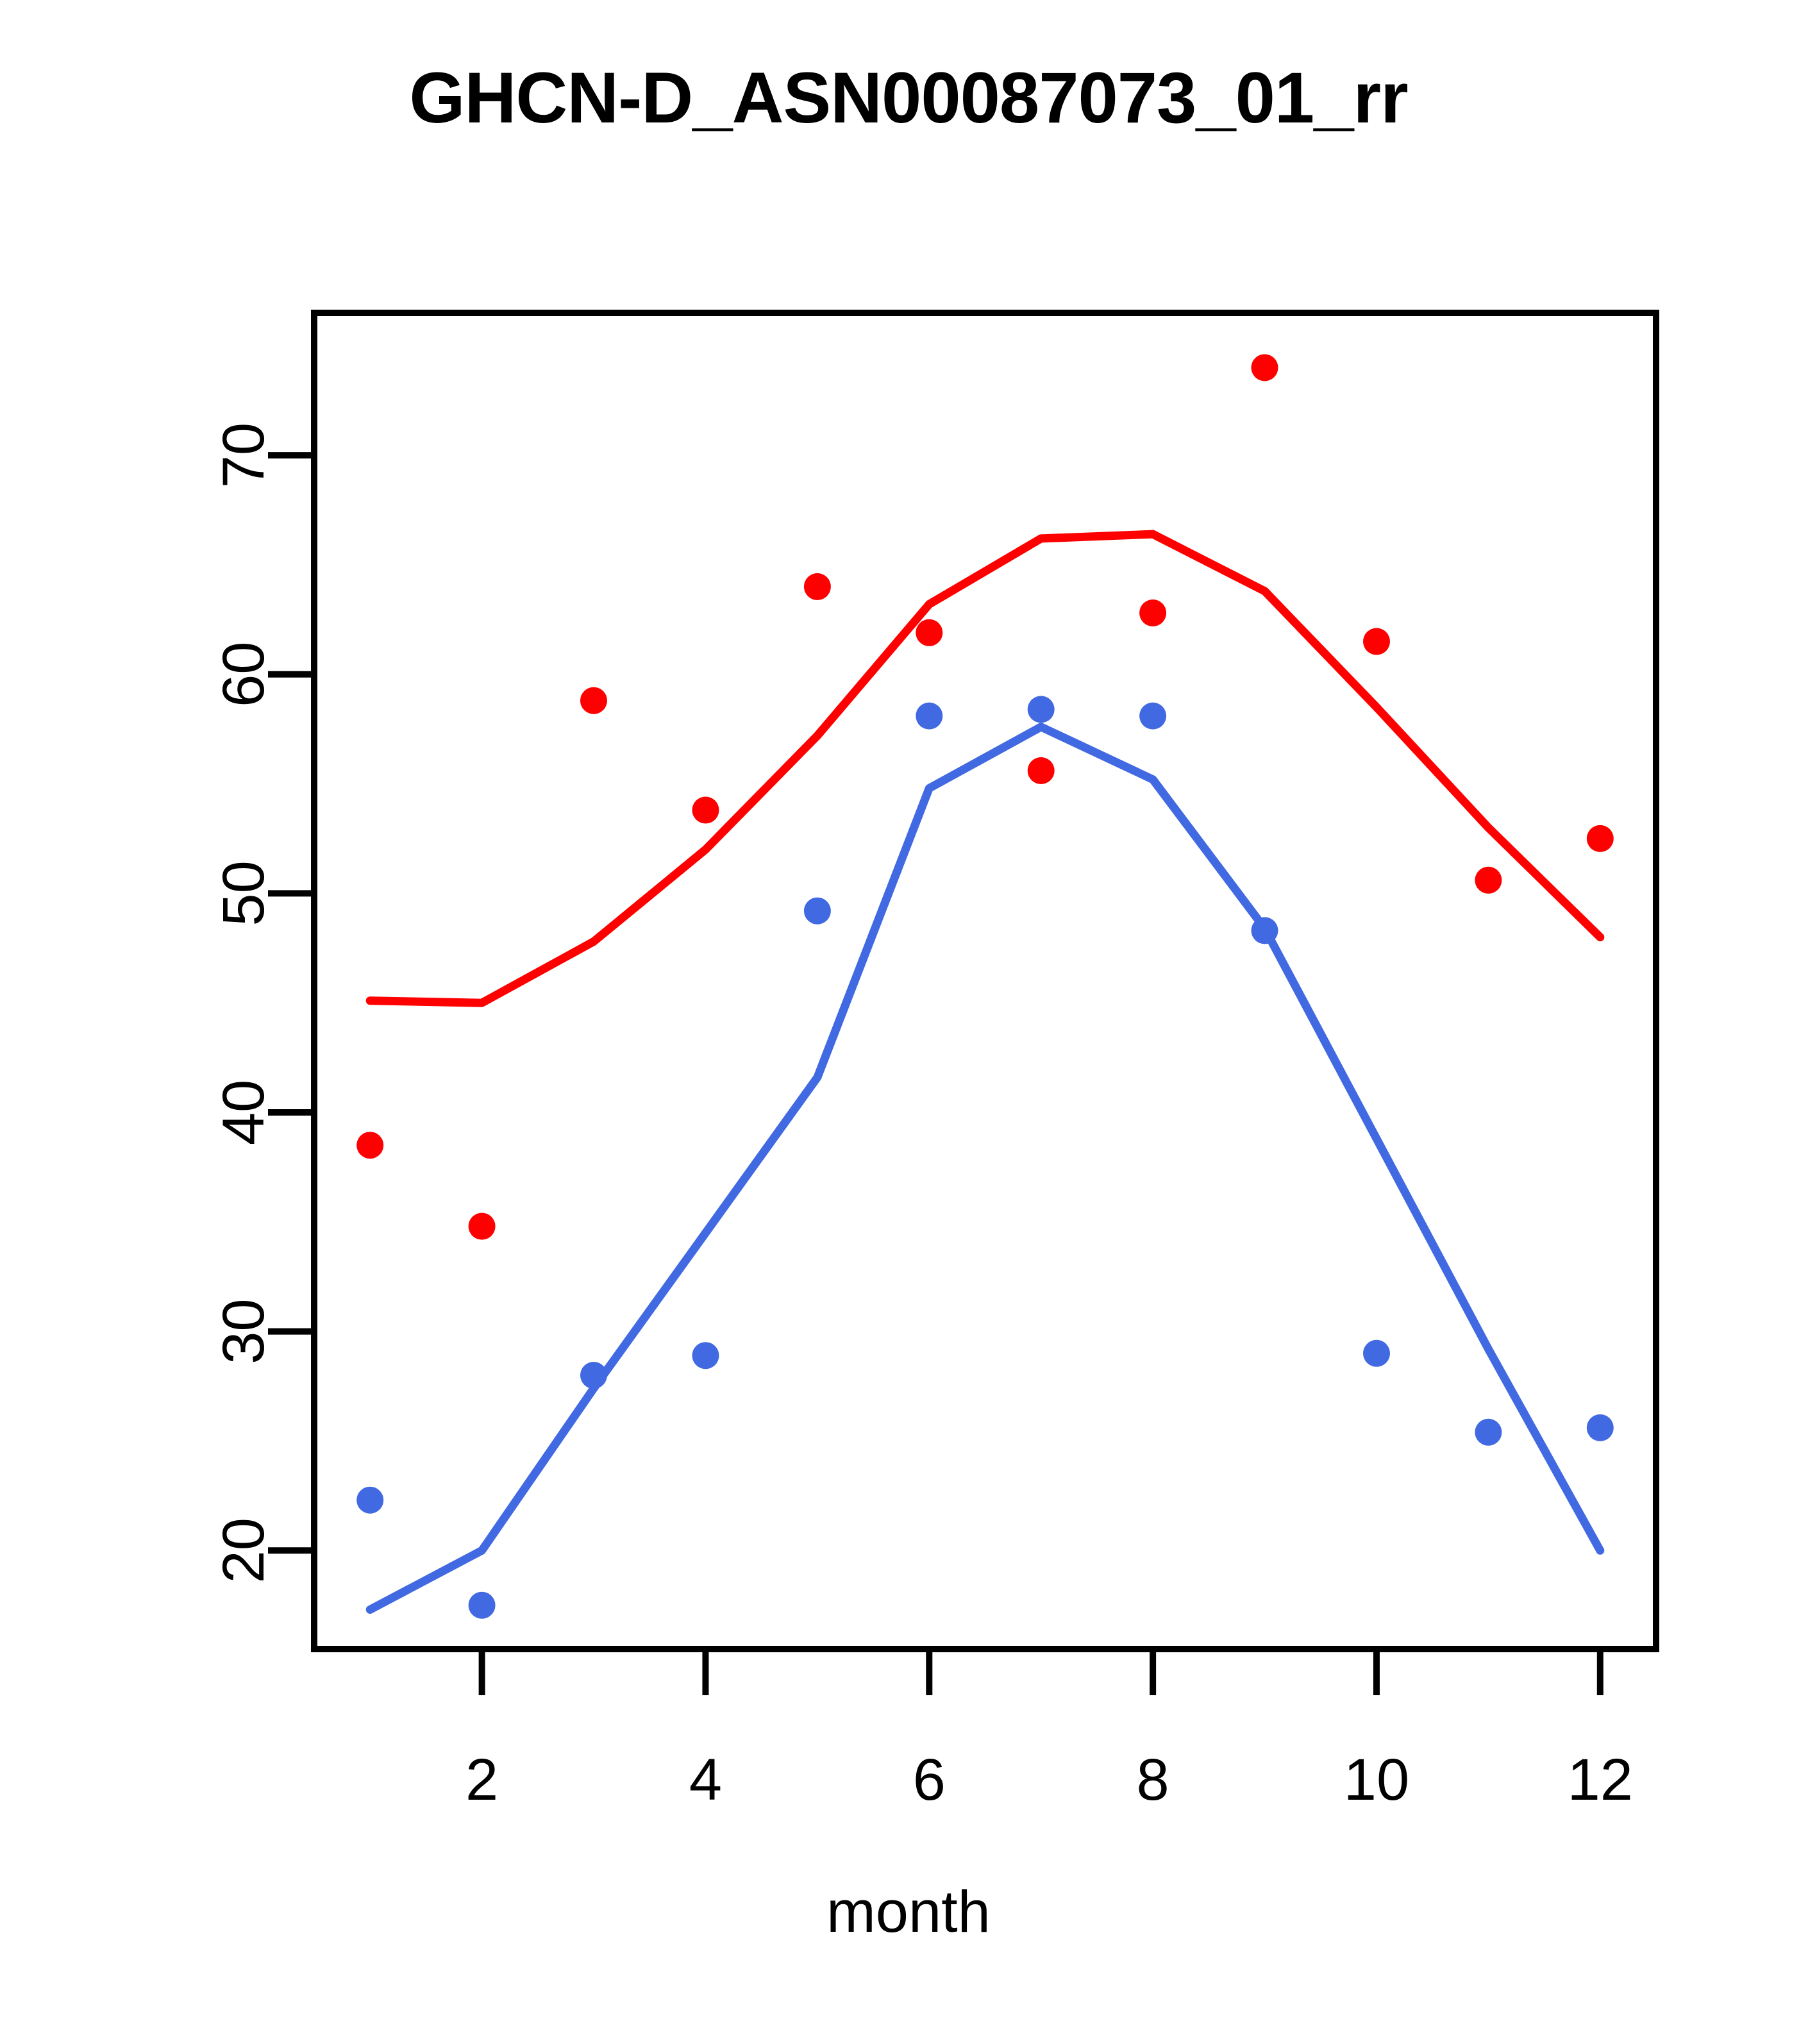 The width and height of the screenshot is (1817, 2044). What do you see at coordinates (243, 455) in the screenshot?
I see `y-tick-label: 70` at bounding box center [243, 455].